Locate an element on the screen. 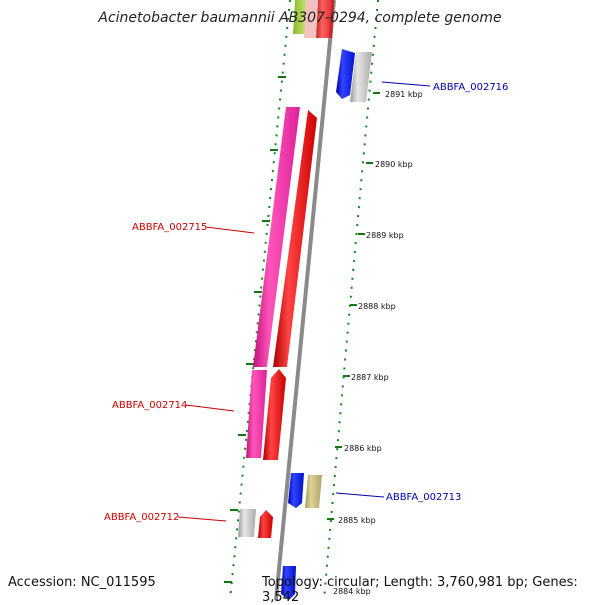  inner-track-outline is located at coordinates (260, 300).